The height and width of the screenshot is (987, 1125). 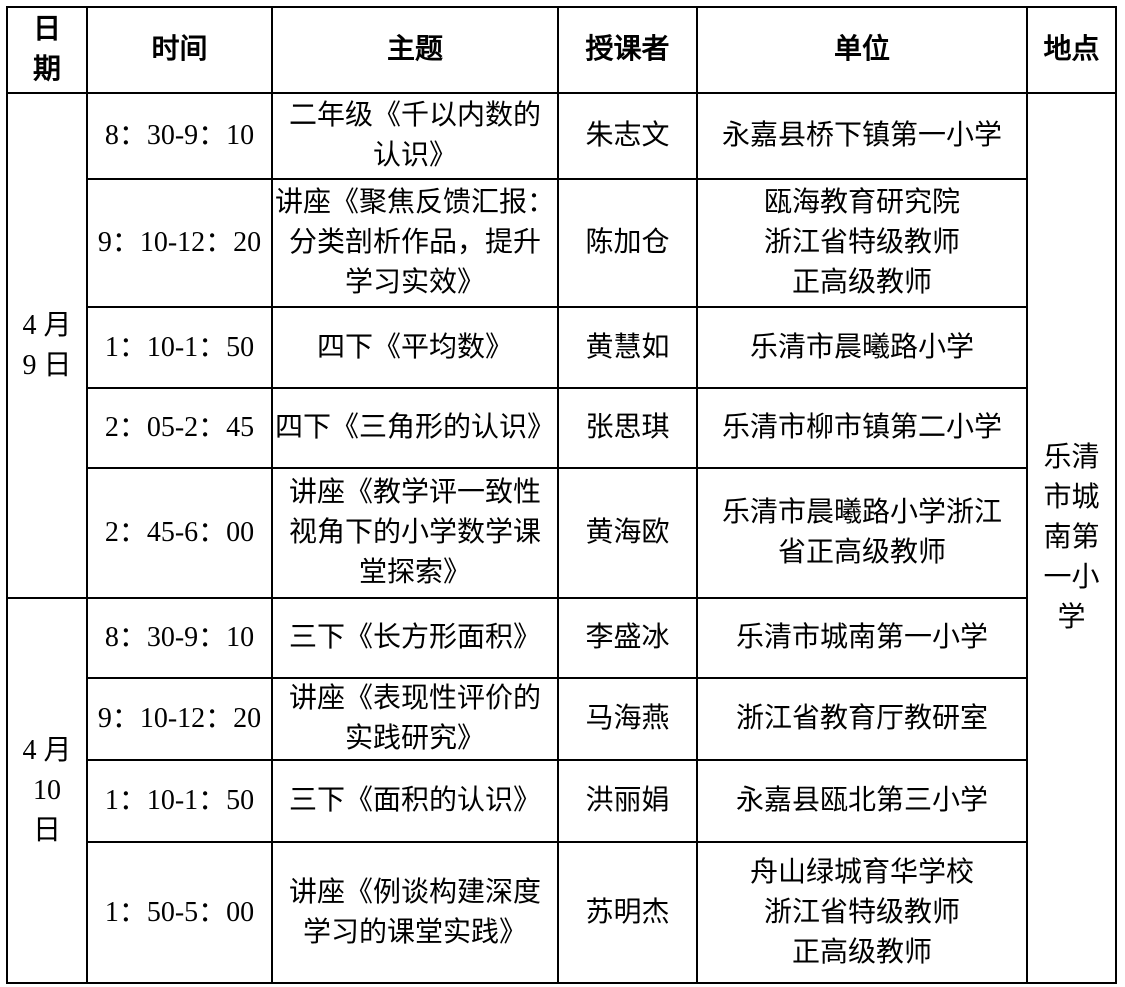 What do you see at coordinates (415, 719) in the screenshot?
I see `topic-cell: 讲座《表现性评价的 实践研究》` at bounding box center [415, 719].